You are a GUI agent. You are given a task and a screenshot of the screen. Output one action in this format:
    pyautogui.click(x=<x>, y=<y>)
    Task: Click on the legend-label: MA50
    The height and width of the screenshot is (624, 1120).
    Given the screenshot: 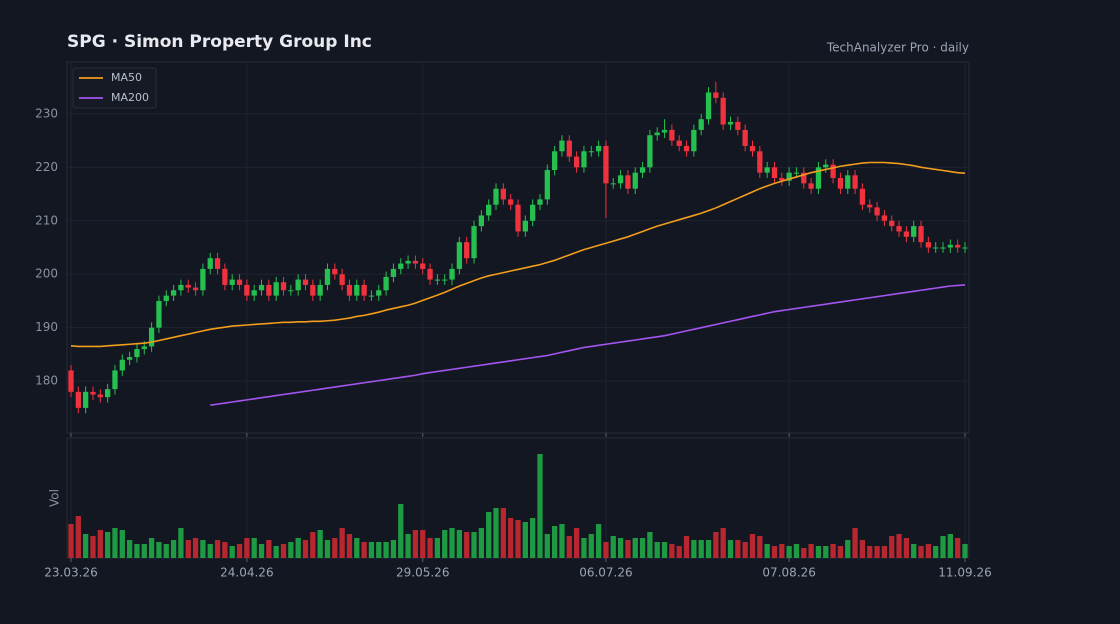 What is the action you would take?
    pyautogui.click(x=126, y=77)
    